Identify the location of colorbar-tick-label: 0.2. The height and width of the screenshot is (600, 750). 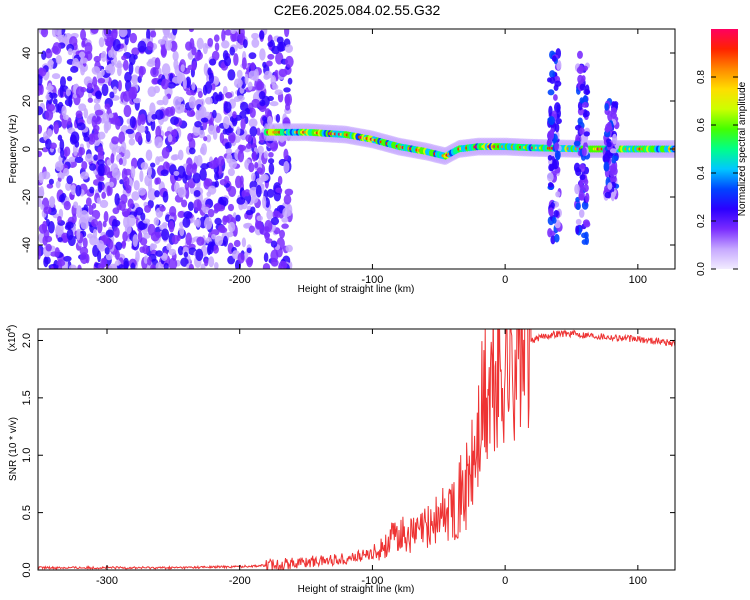
(701, 221).